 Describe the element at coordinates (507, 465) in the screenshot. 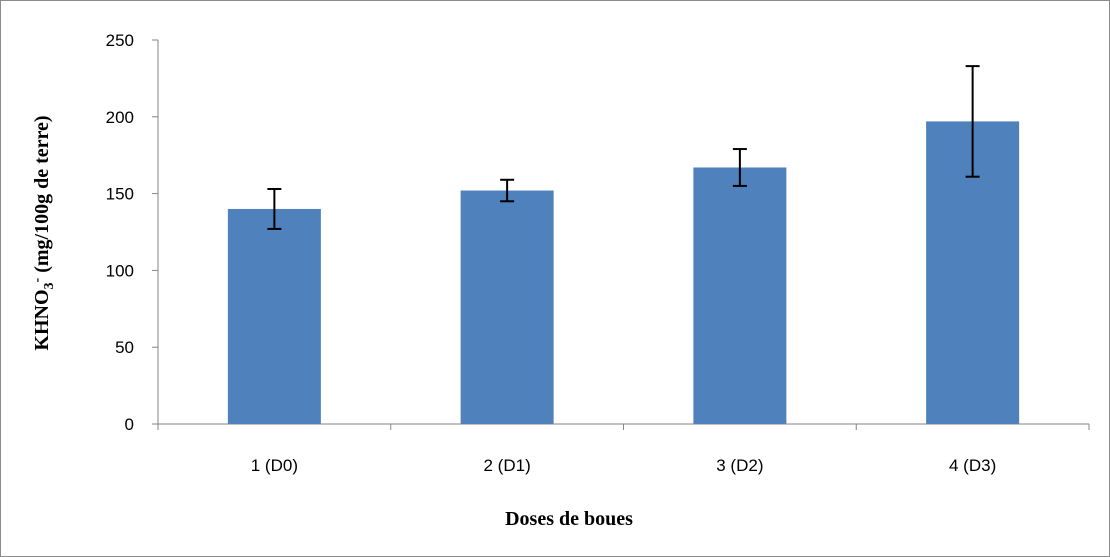

I see `x-tick-label: 2 (D1)` at that location.